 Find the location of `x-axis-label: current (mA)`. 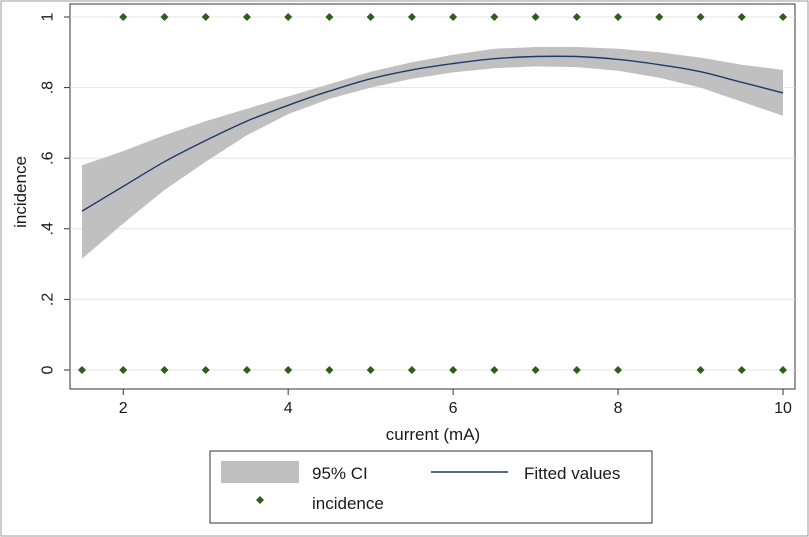

x-axis-label: current (mA) is located at coordinates (433, 434).